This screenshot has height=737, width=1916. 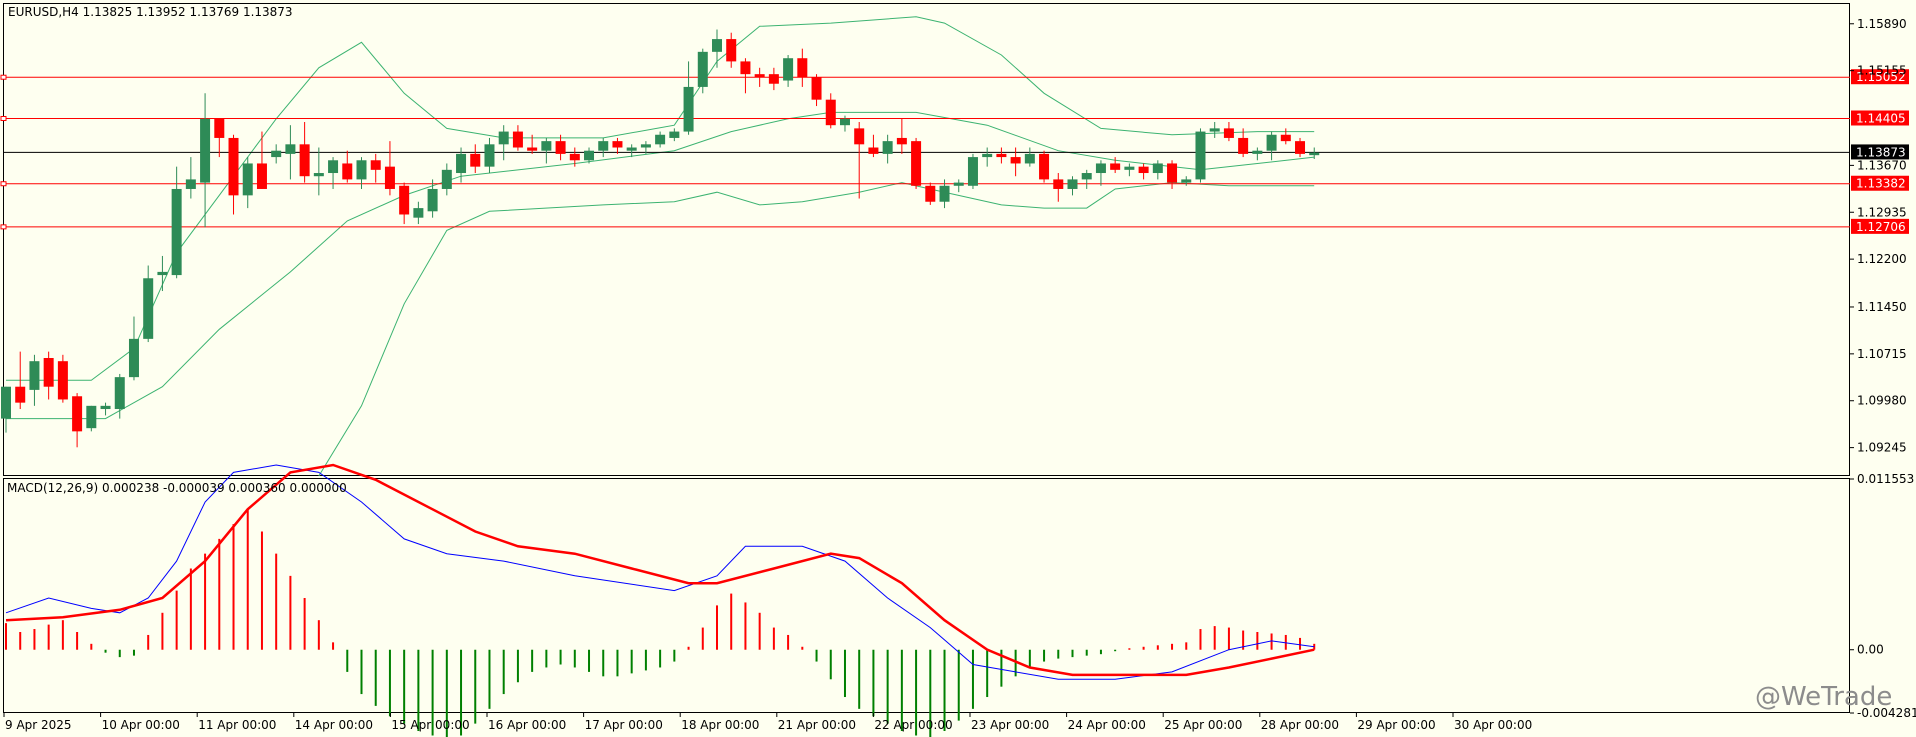 What do you see at coordinates (527, 725) in the screenshot?
I see `time-axis-tick-label: 16 Apr 00:00` at bounding box center [527, 725].